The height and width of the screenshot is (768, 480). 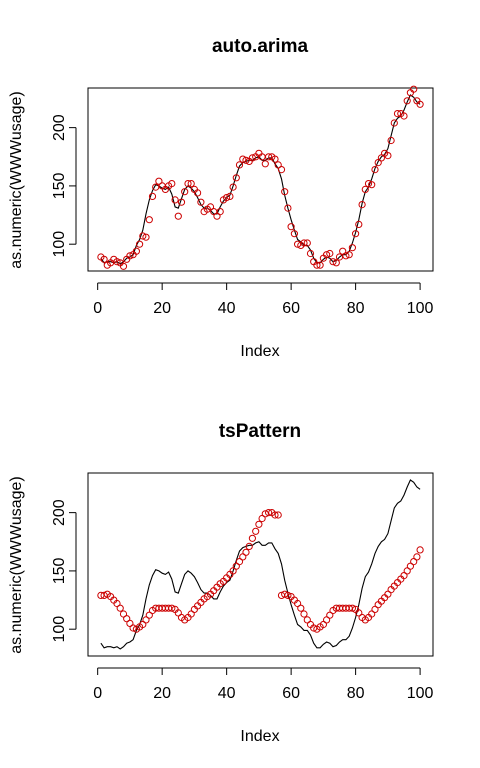 I want to click on y-axis: 100 150 200, so click(x=64, y=571).